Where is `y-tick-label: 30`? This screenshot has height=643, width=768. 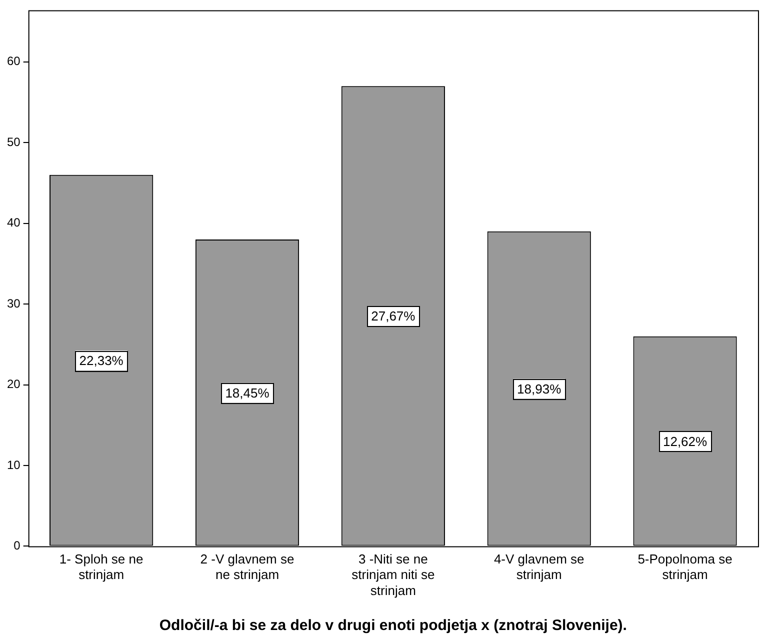 y-tick-label: 30 is located at coordinates (13, 303).